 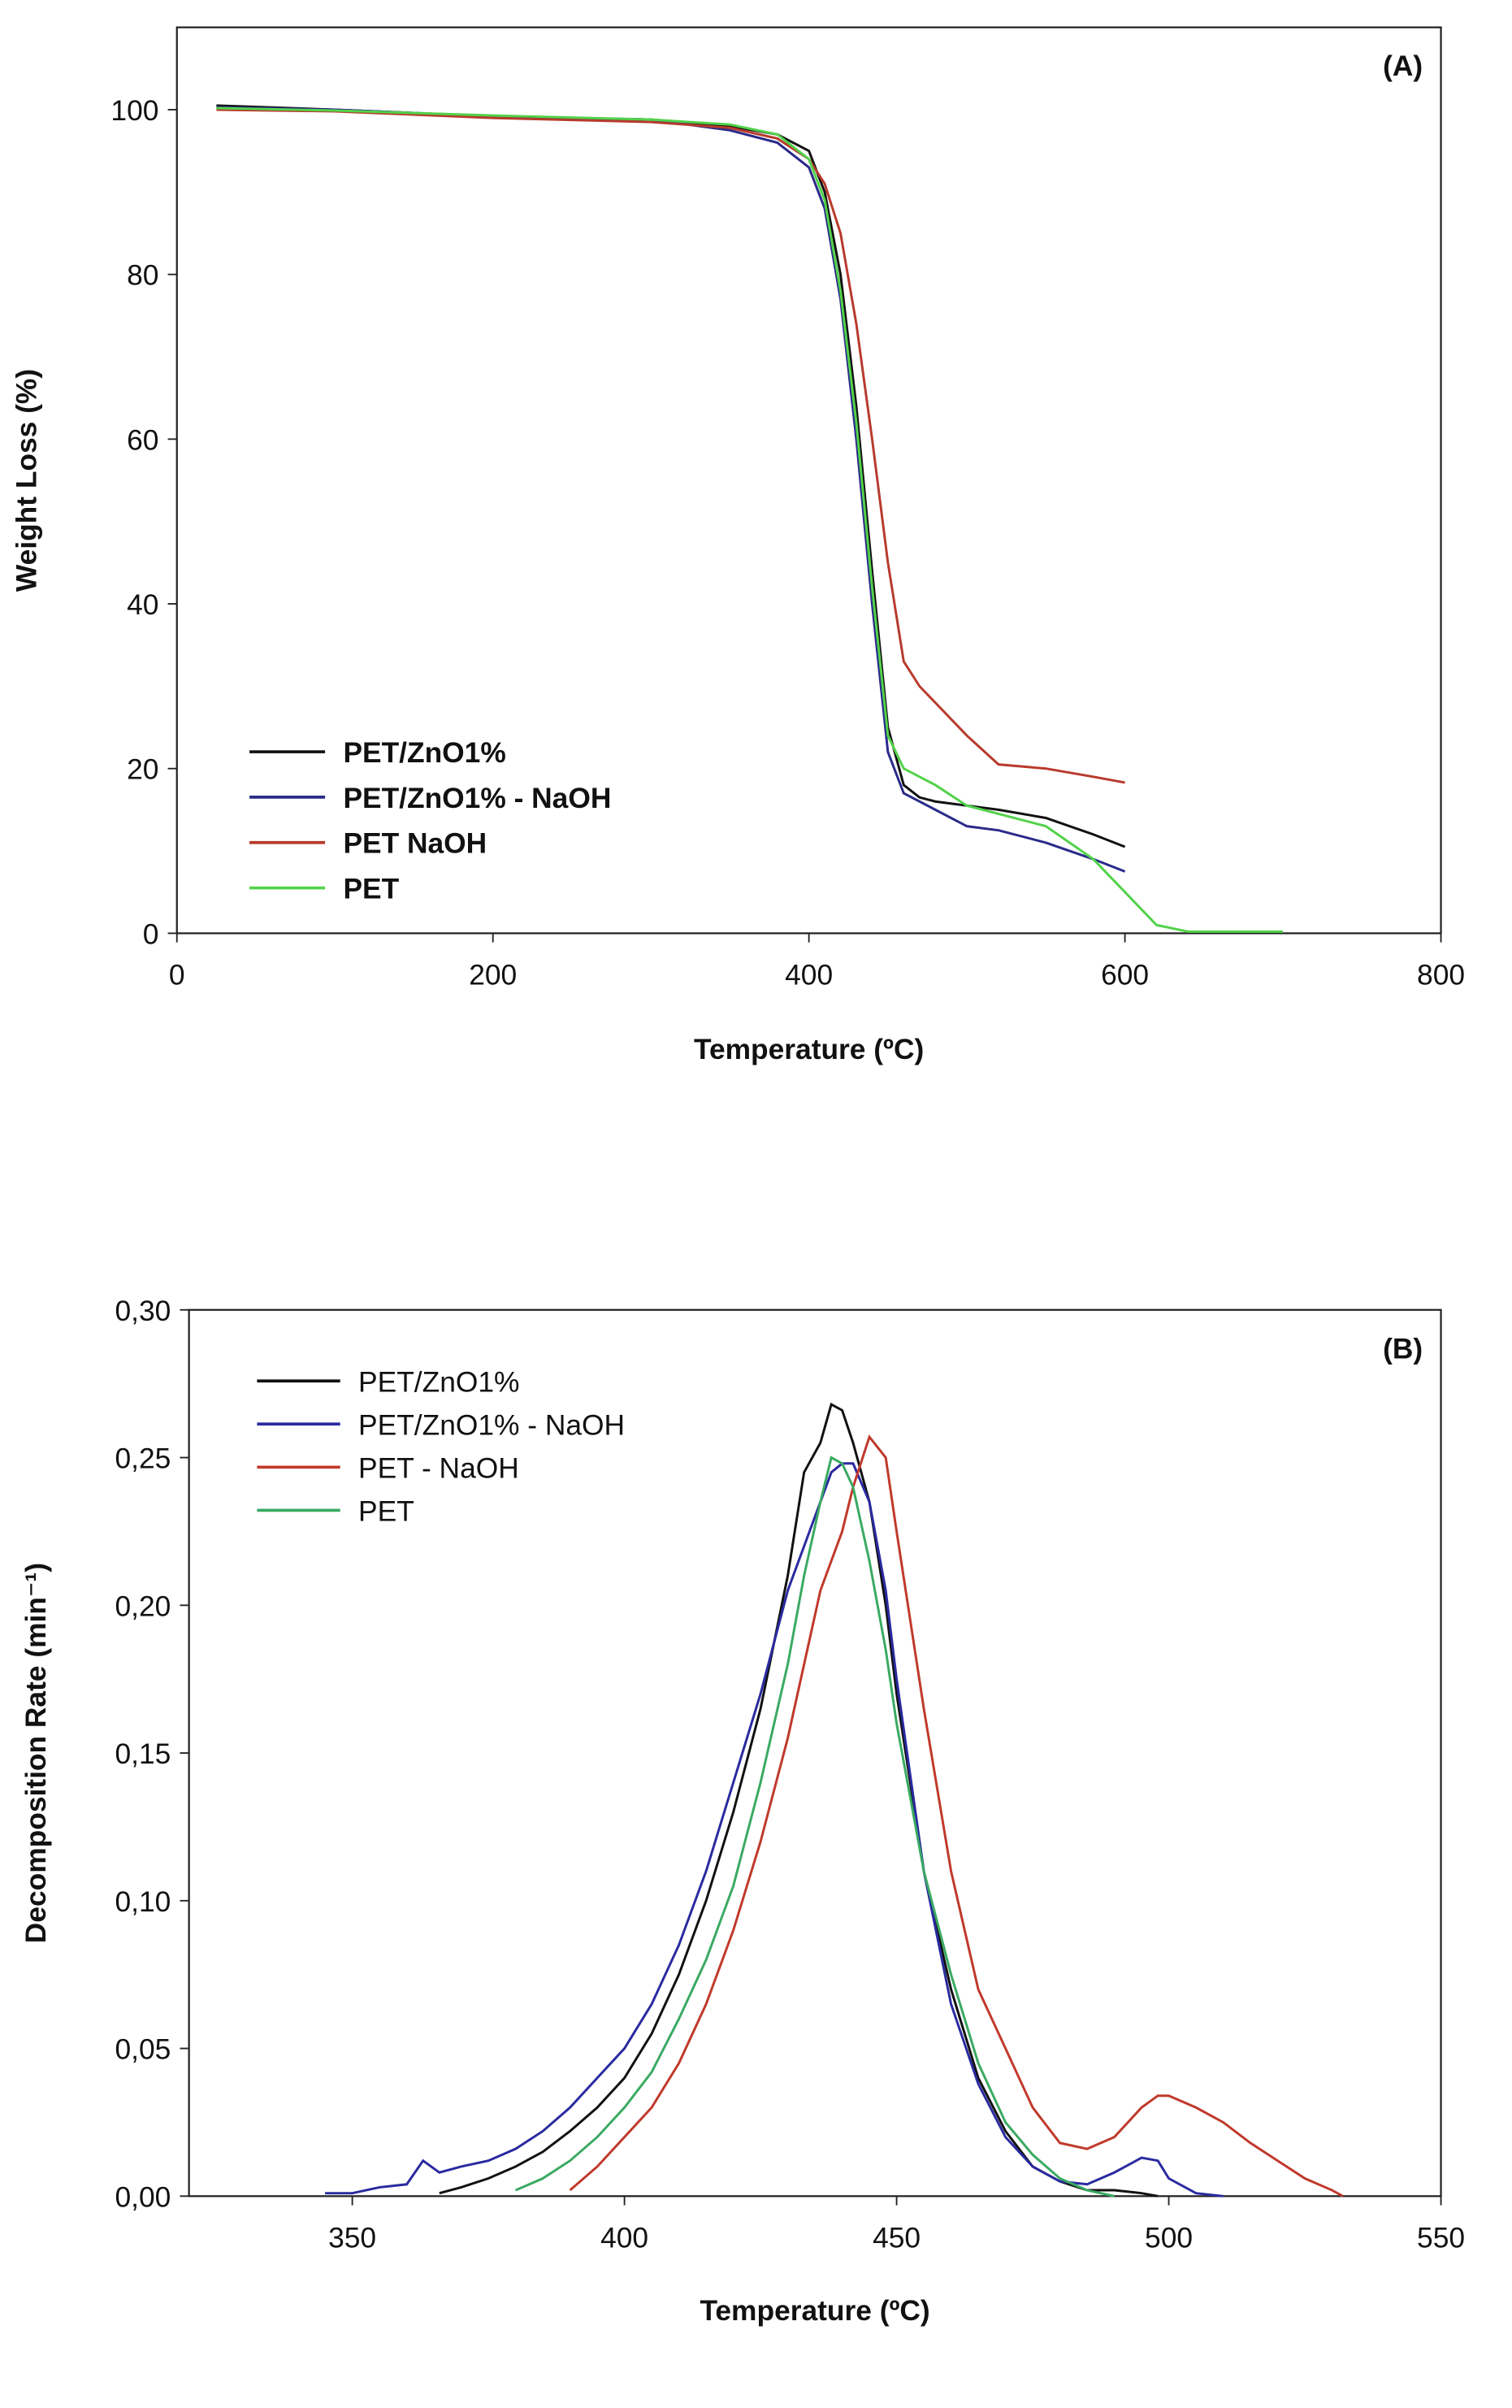 What do you see at coordinates (143, 1606) in the screenshot?
I see `y-tick-label: 0,20` at bounding box center [143, 1606].